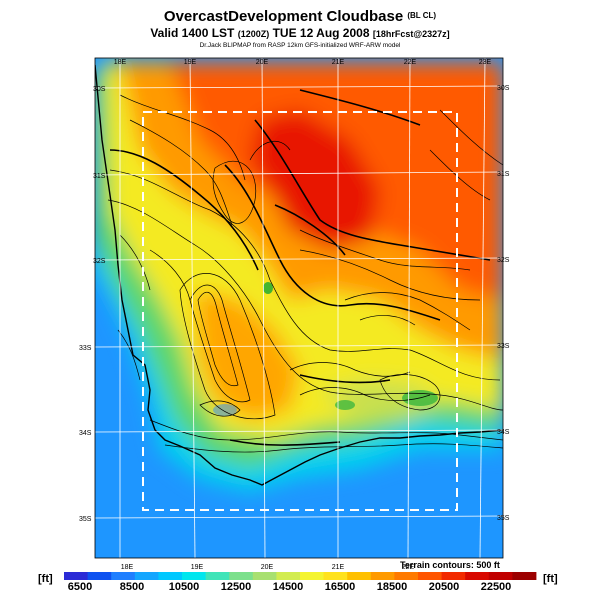 Image resolution: width=600 pixels, height=600 pixels. Describe the element at coordinates (550, 579) in the screenshot. I see `colorbar-unit-right: [ft]` at that location.